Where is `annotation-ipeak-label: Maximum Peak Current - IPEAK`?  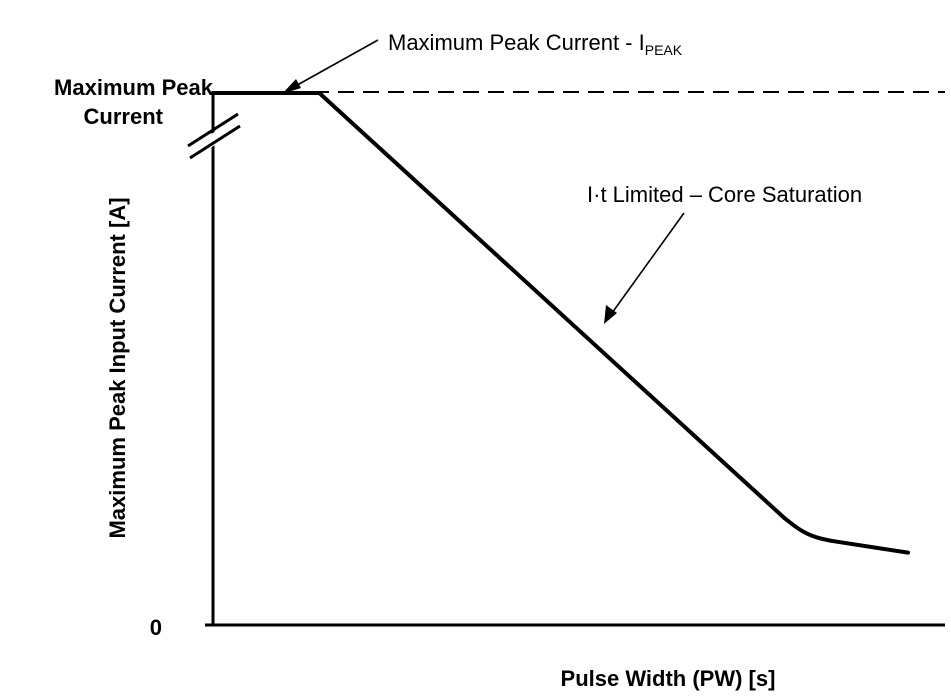
annotation-ipeak-label: Maximum Peak Current - IPEAK is located at coordinates (535, 44).